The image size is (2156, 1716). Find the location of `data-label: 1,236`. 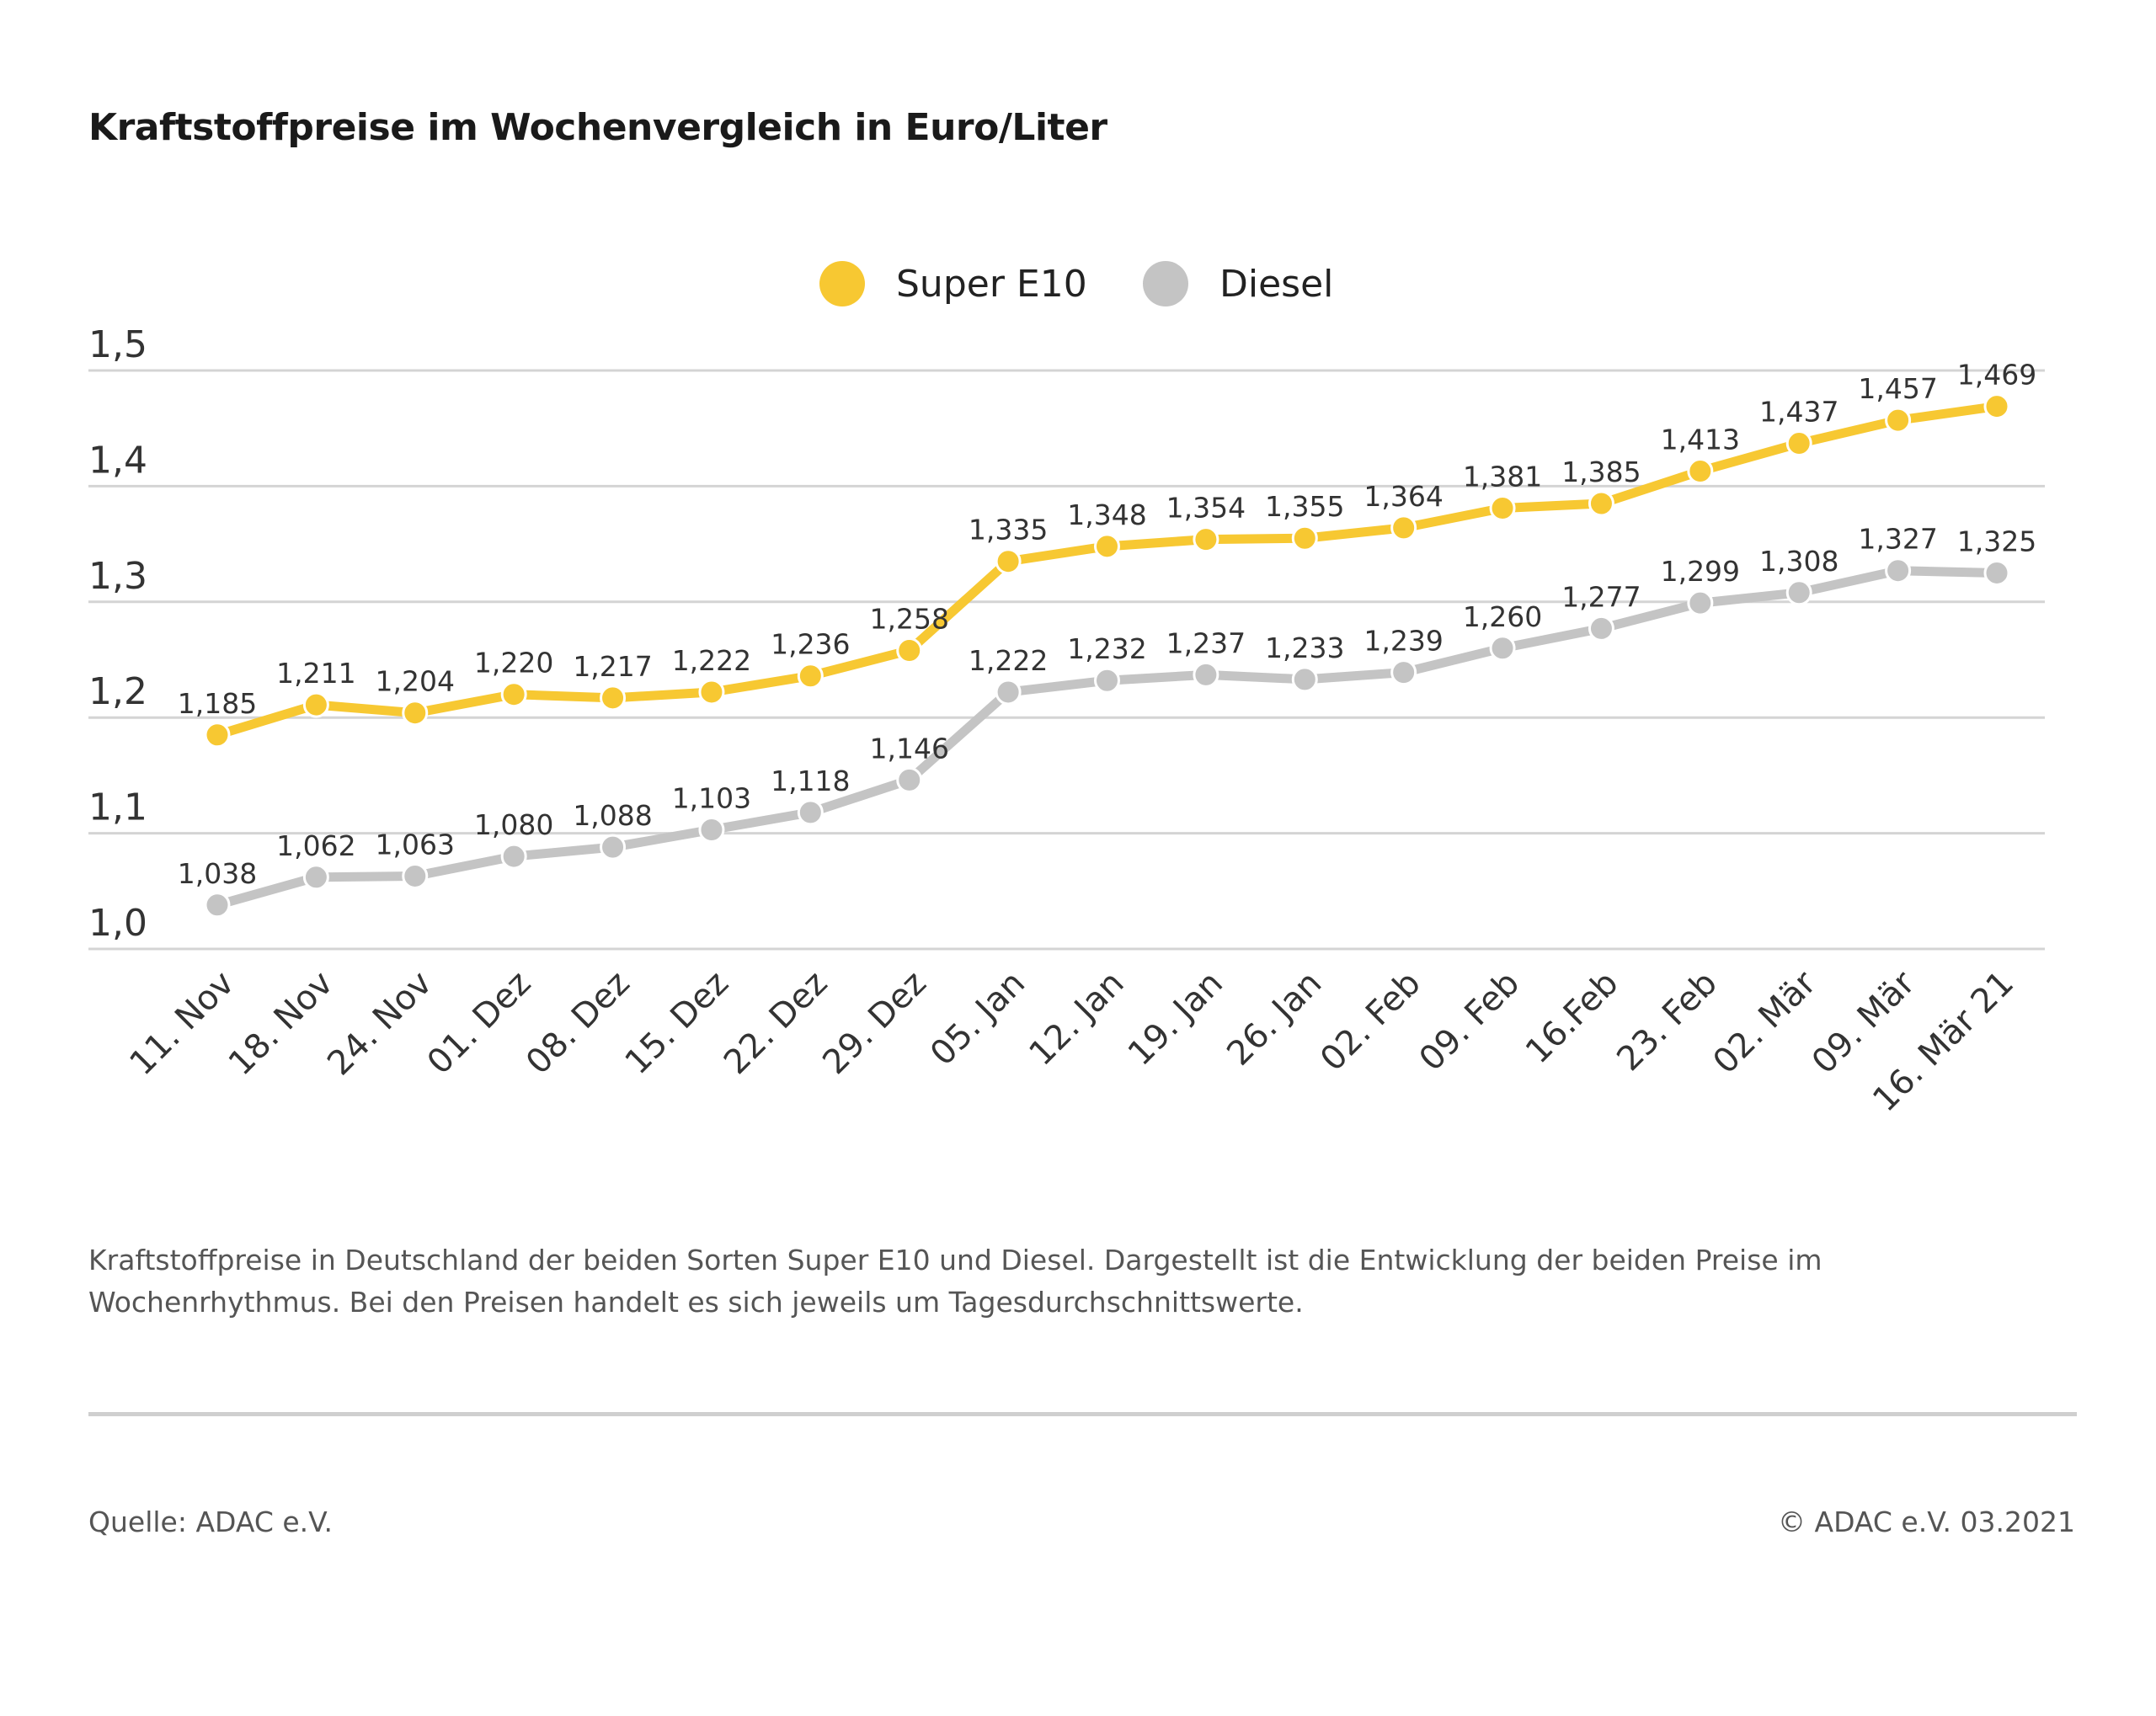

data-label: 1,236 is located at coordinates (810, 644).